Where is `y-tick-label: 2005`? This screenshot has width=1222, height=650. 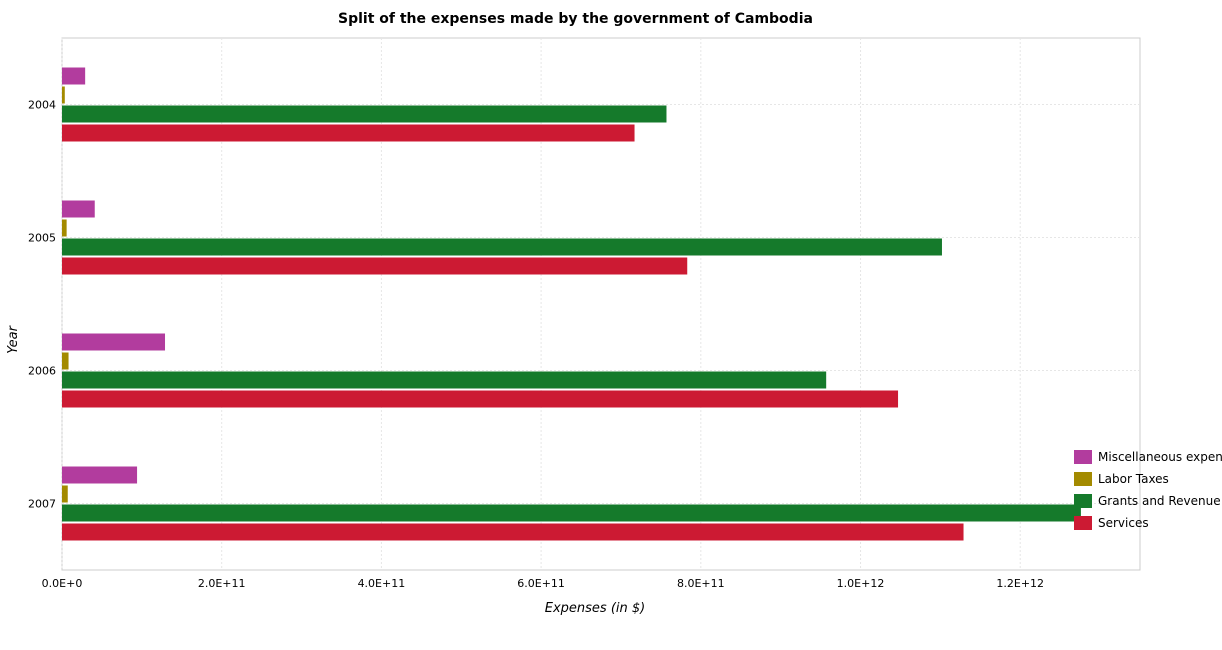 y-tick-label: 2005 is located at coordinates (42, 238).